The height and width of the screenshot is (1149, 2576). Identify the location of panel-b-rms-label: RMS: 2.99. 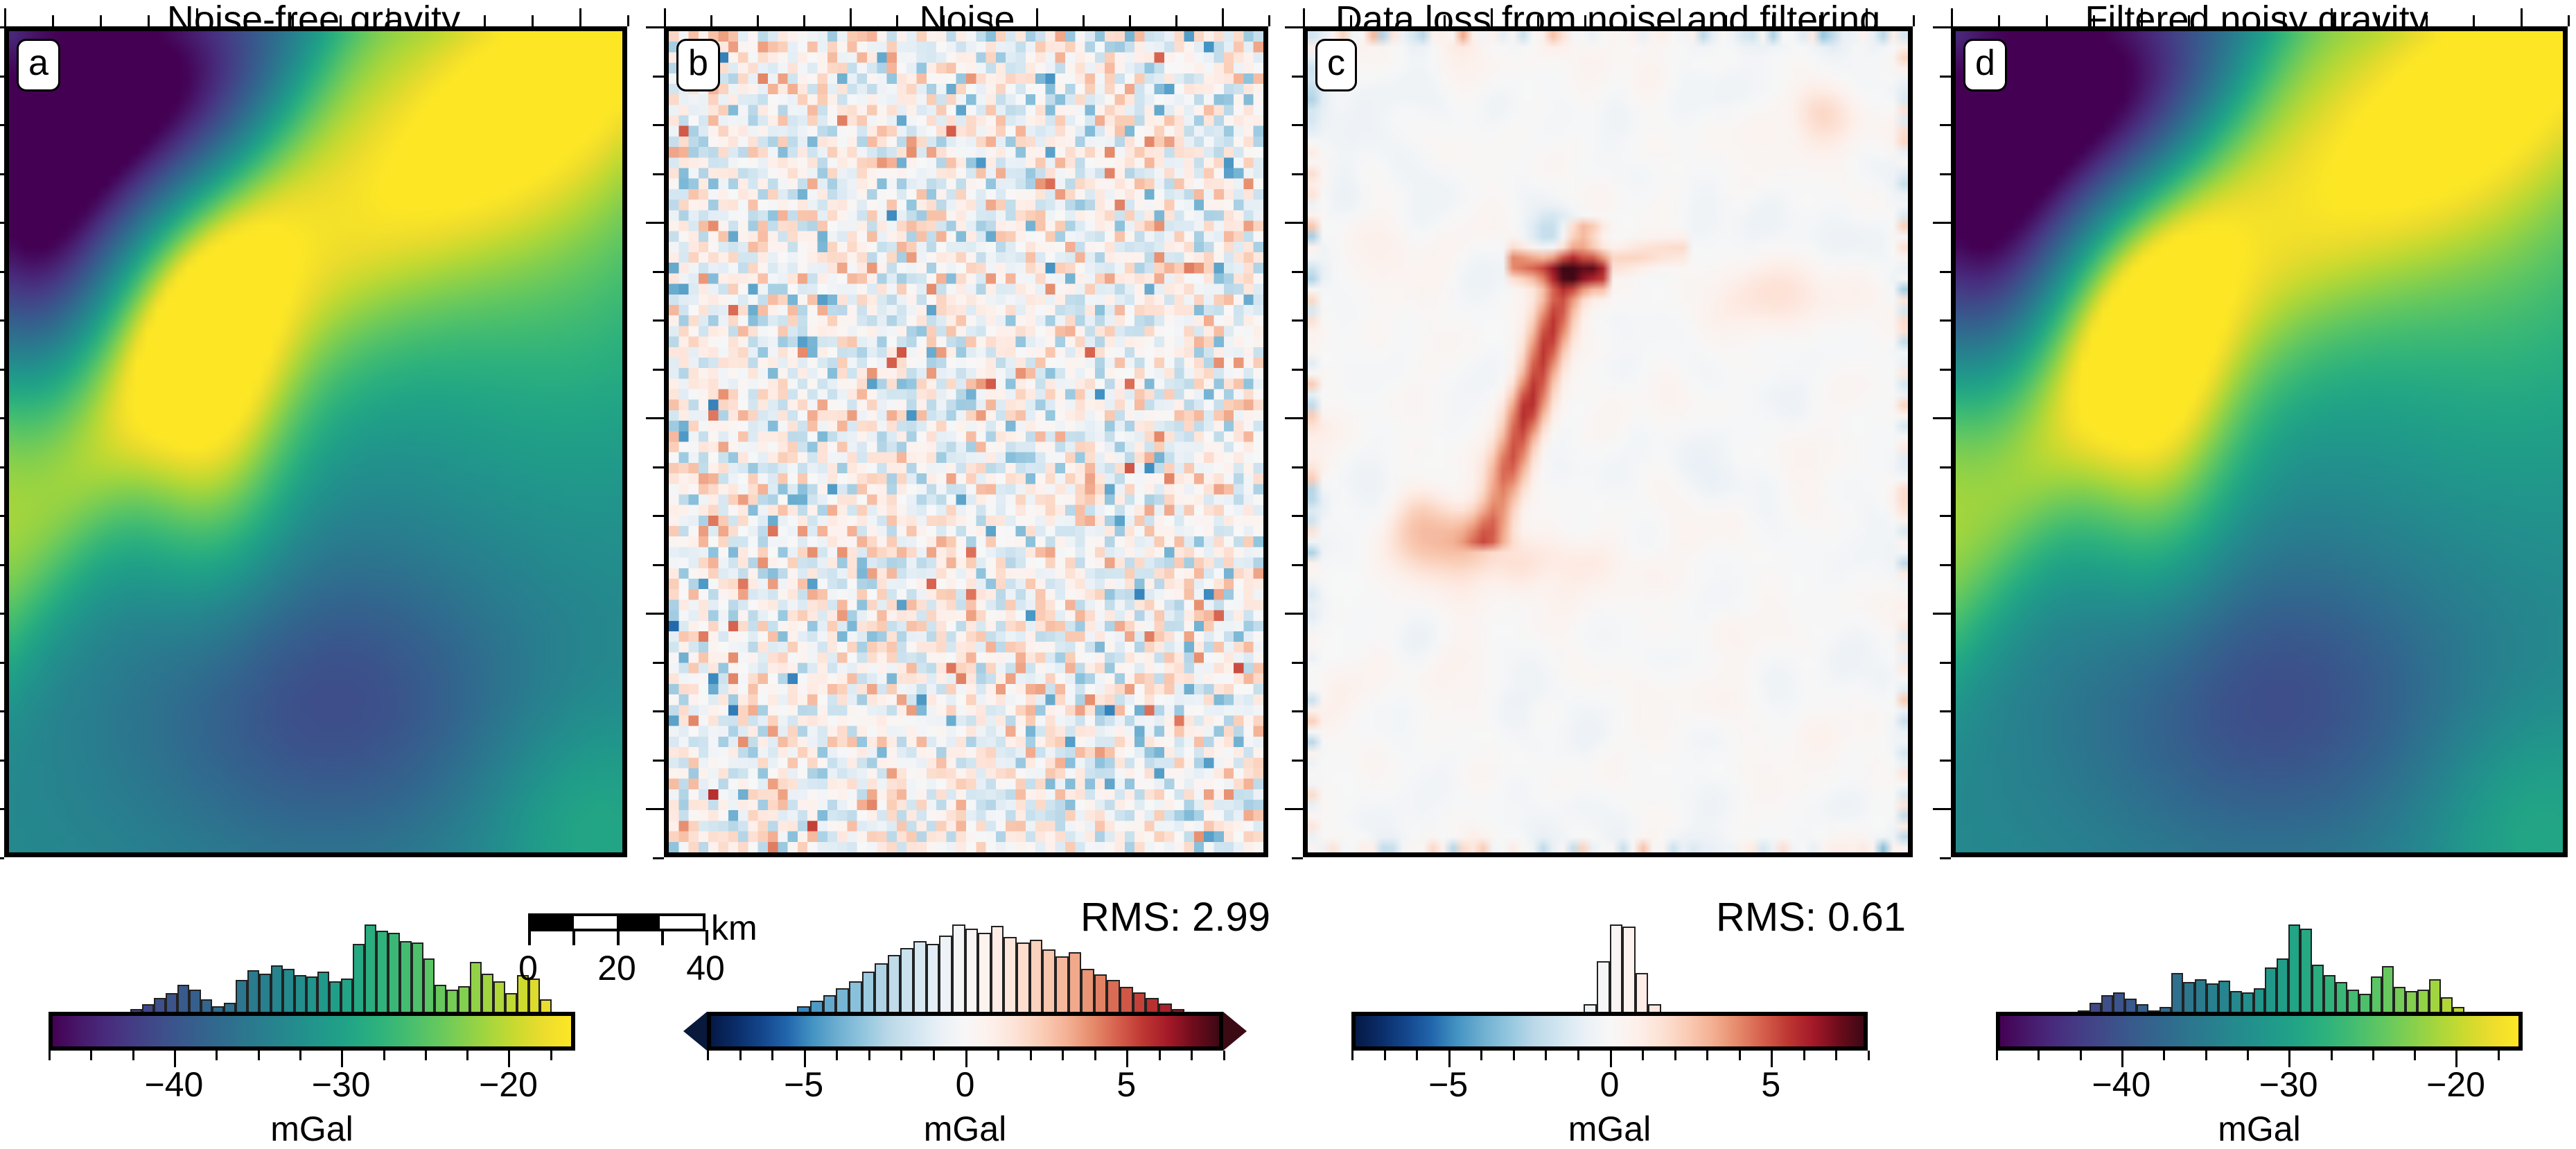
(1175, 917).